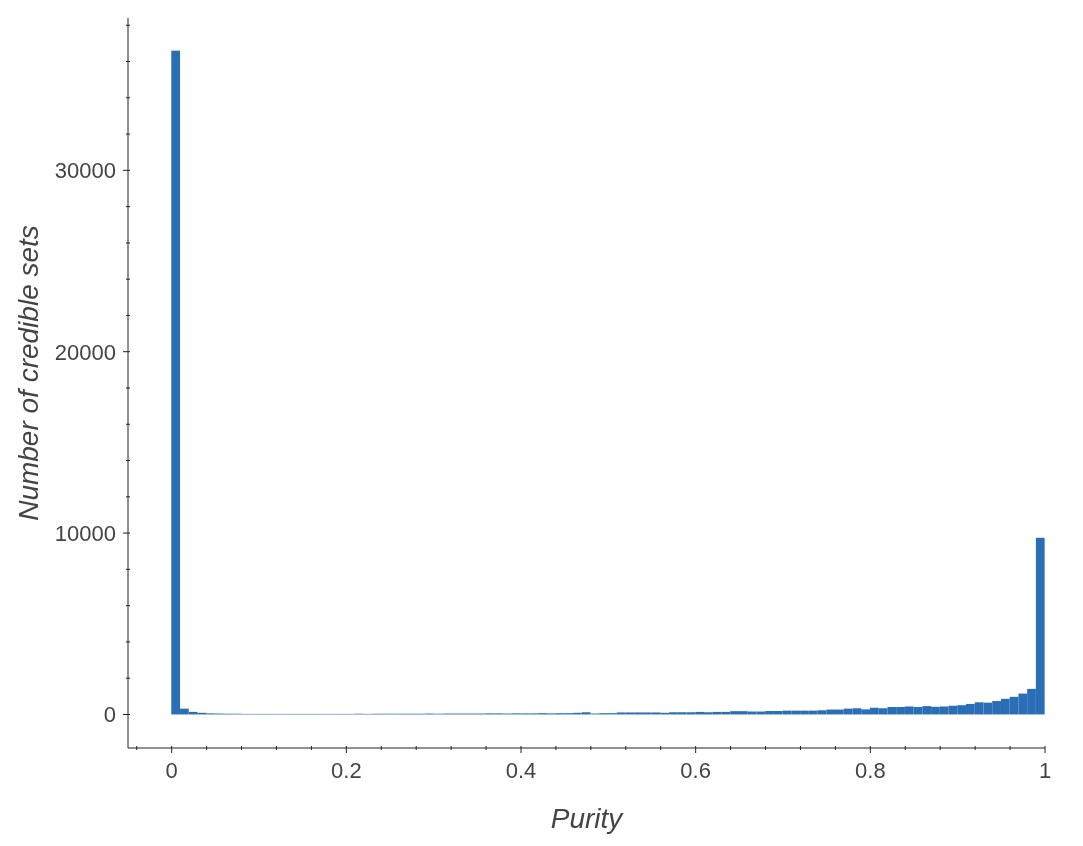  I want to click on y-tick-label: 0, so click(109, 715).